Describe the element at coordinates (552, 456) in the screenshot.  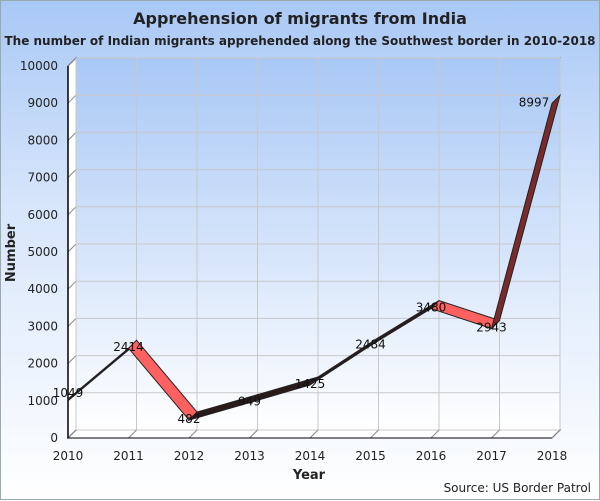
I see `x-tick-label: 2018` at that location.